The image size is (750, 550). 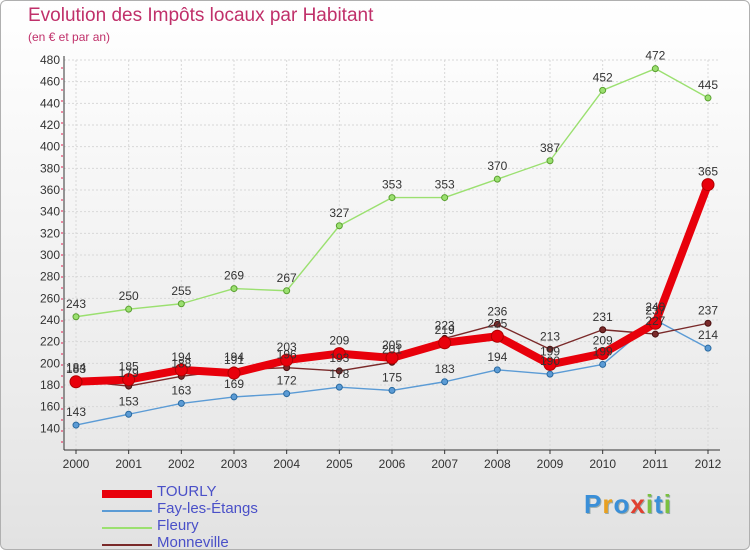 I want to click on data-label: 269, so click(x=234, y=276).